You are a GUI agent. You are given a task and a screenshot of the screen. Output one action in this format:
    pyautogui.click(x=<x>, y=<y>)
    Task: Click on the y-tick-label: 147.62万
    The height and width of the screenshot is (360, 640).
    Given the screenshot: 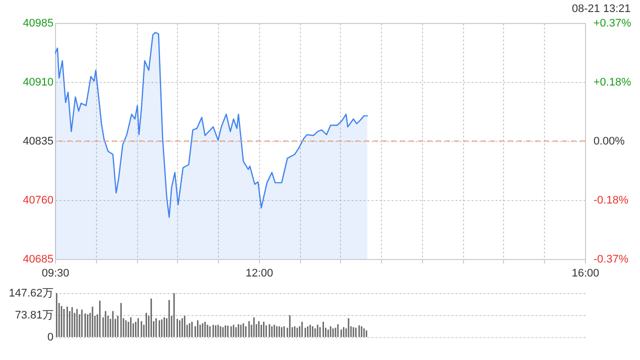 What is the action you would take?
    pyautogui.click(x=31, y=294)
    